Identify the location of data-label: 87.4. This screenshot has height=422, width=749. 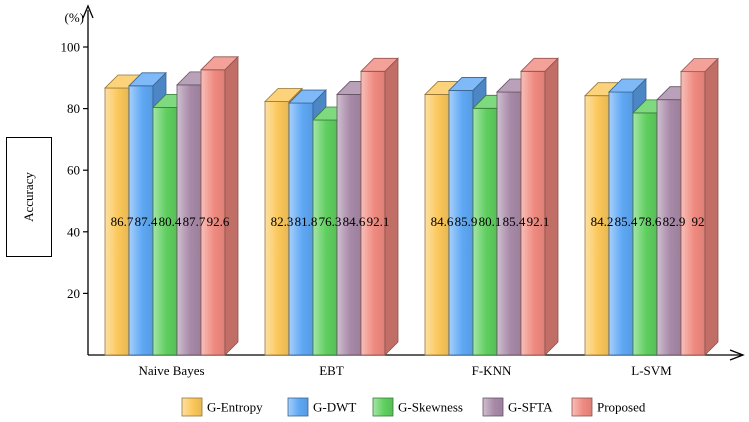
(146, 221).